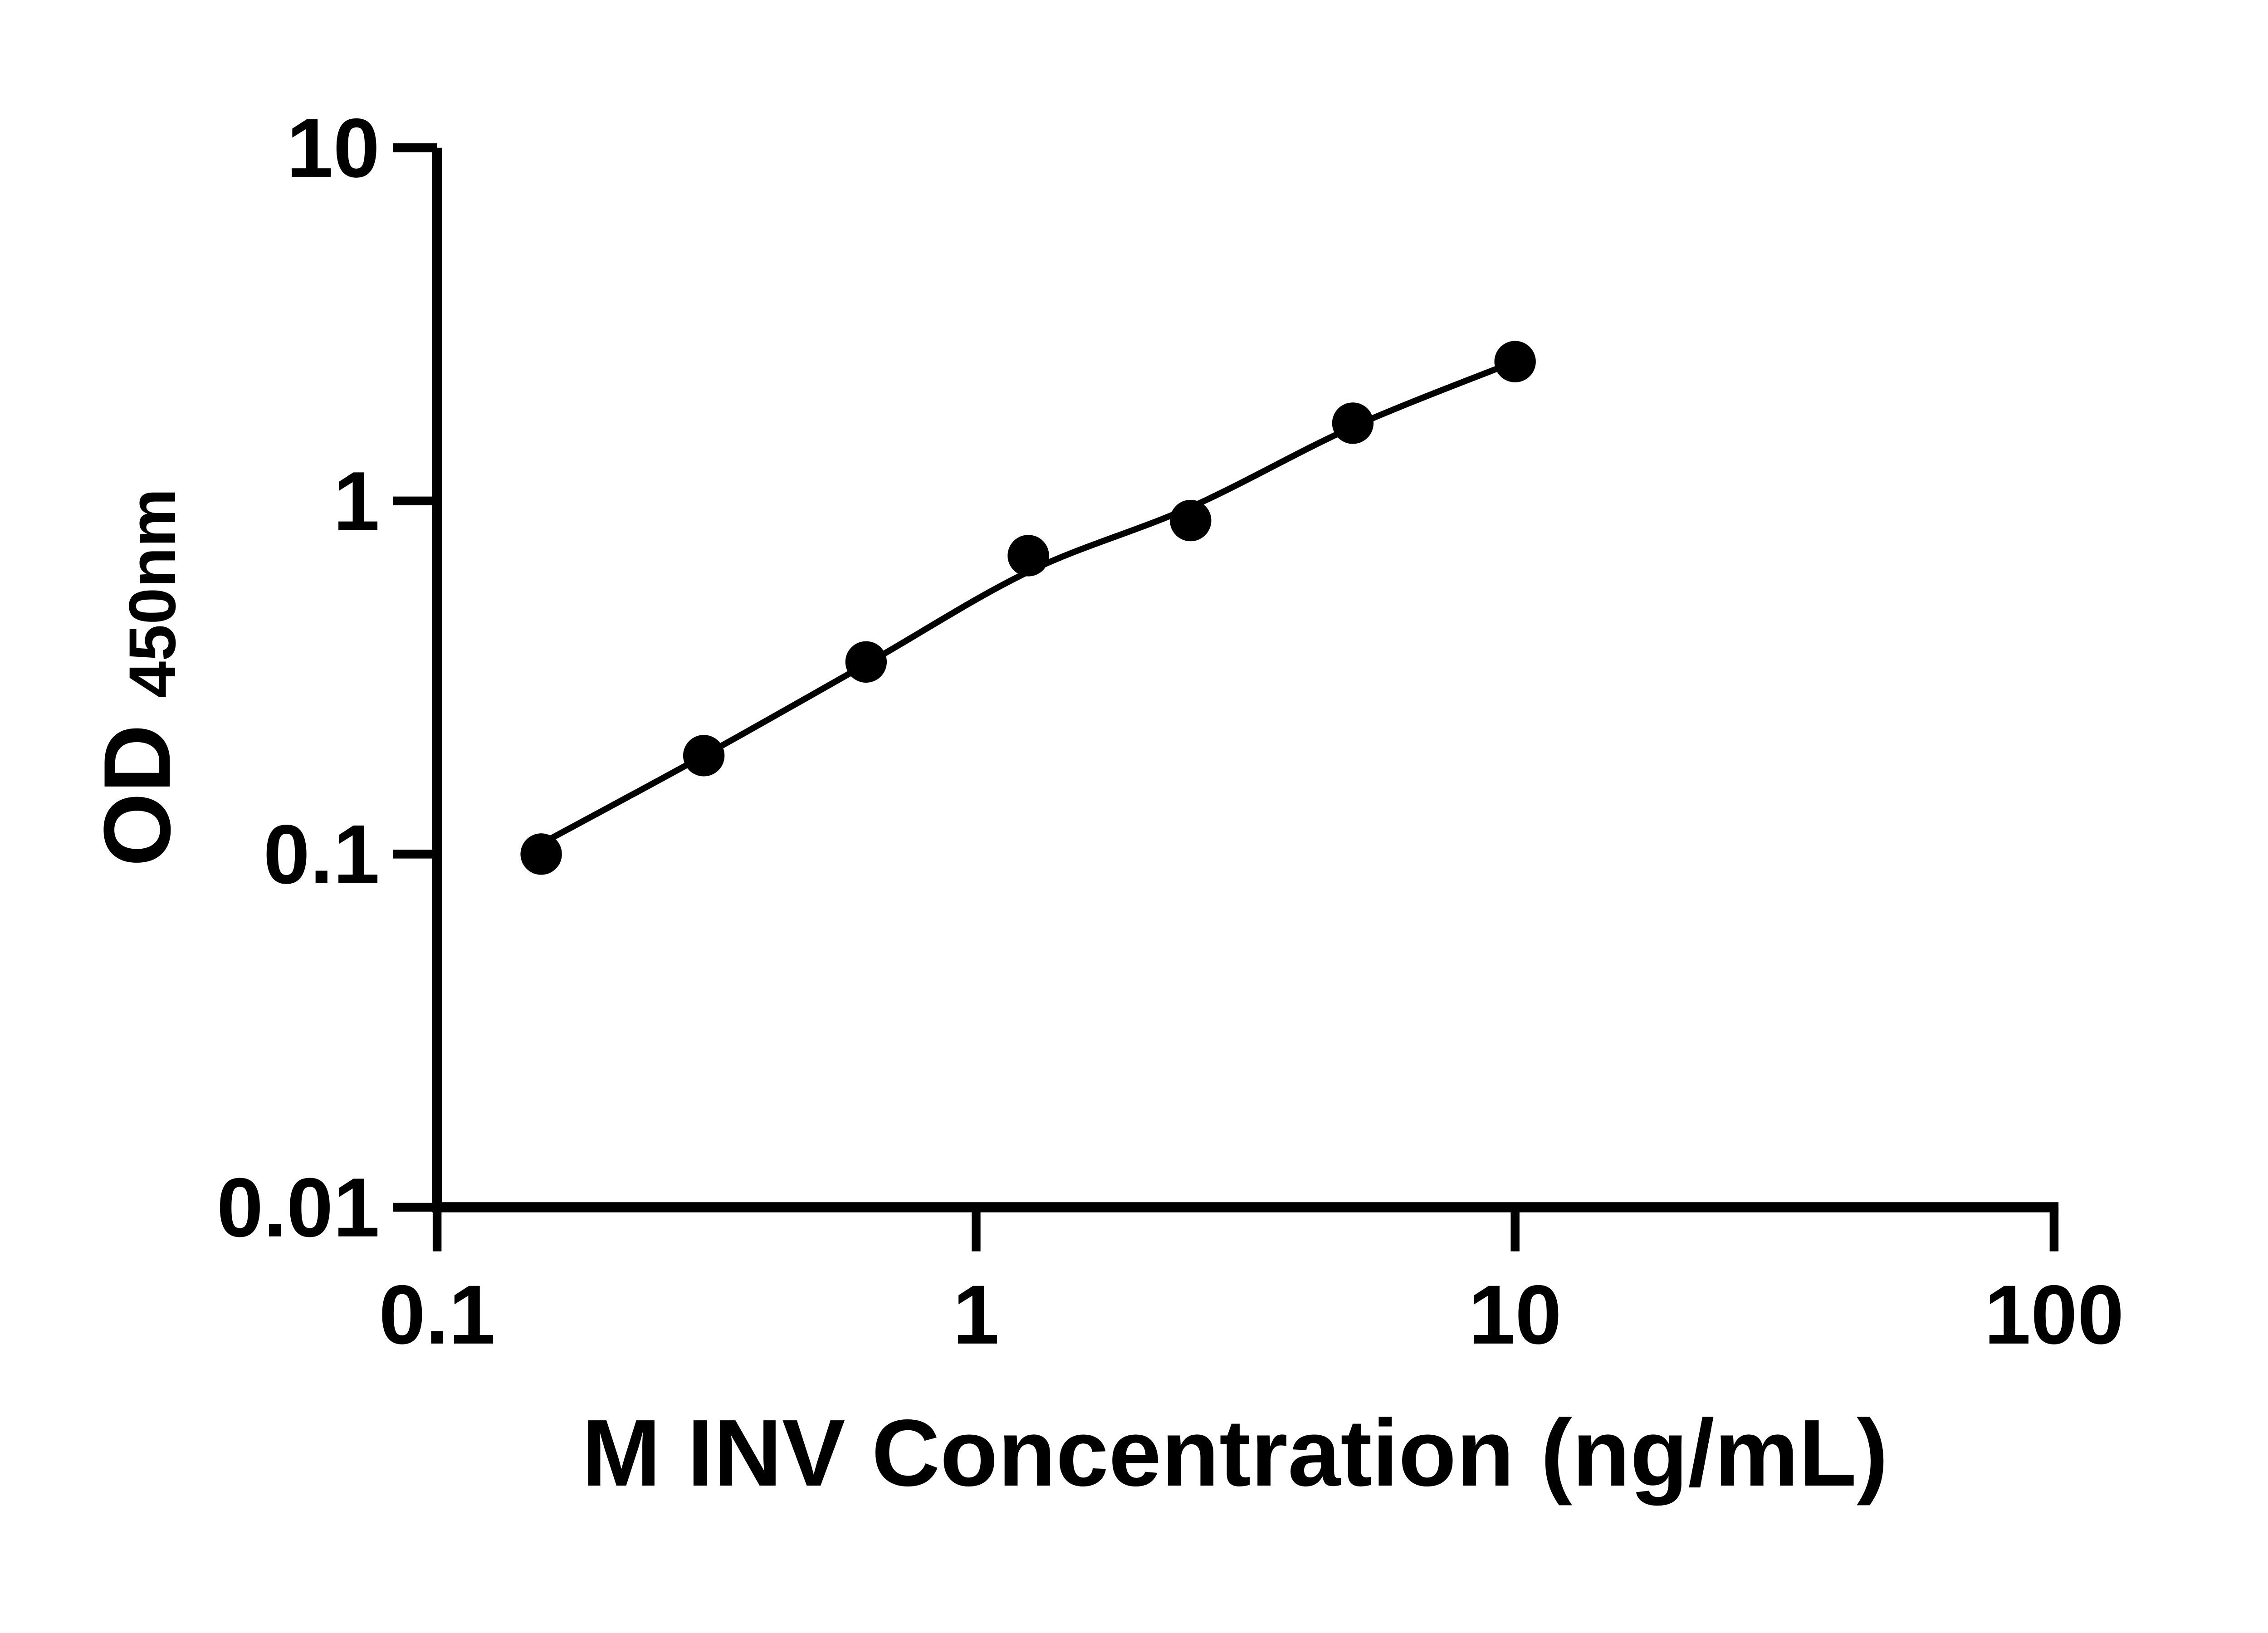 This screenshot has height=1633, width=2268. Describe the element at coordinates (322, 854) in the screenshot. I see `y-tick-label: 0.1` at that location.